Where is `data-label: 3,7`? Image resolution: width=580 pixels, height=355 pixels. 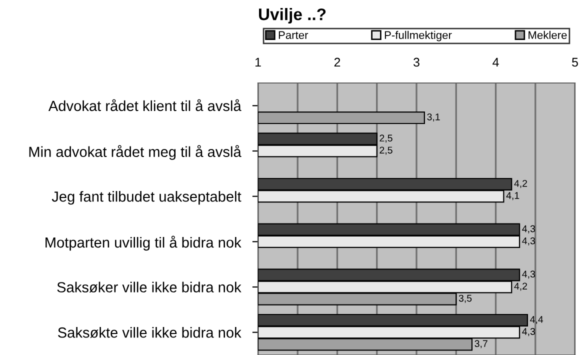
data-label: 3,7 is located at coordinates (481, 344).